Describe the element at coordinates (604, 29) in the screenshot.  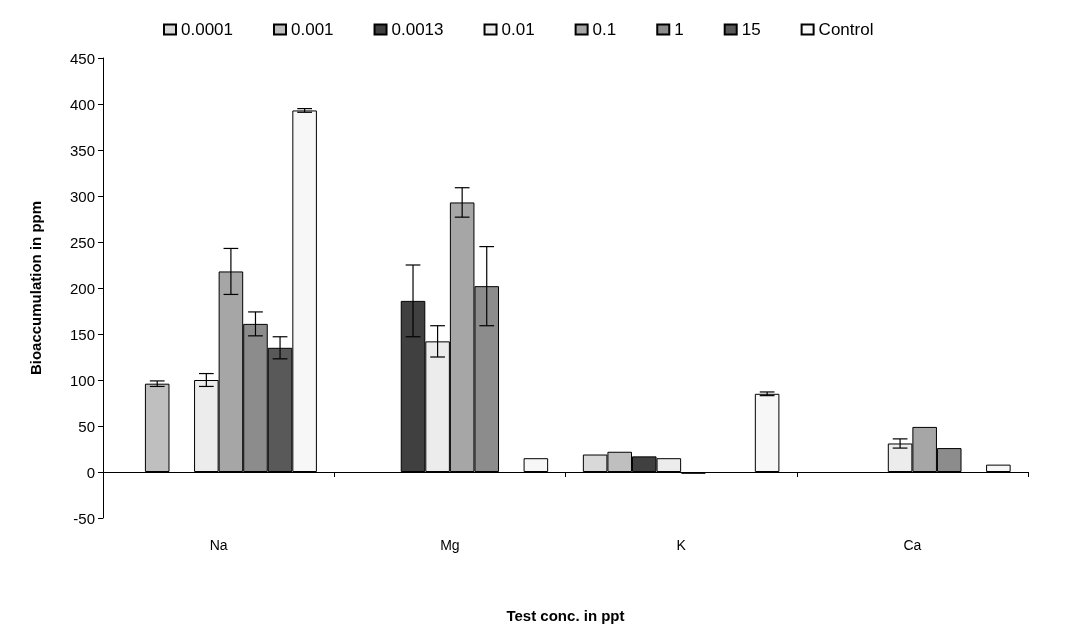
I see `legend-label: 0.1` at that location.